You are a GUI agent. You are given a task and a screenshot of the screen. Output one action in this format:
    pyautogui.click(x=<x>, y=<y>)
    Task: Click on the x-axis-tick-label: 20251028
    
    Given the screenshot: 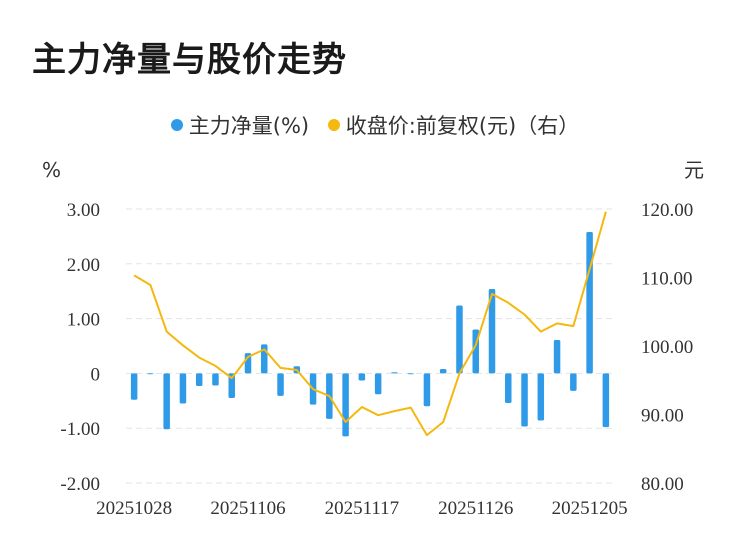 What is the action you would take?
    pyautogui.click(x=134, y=508)
    